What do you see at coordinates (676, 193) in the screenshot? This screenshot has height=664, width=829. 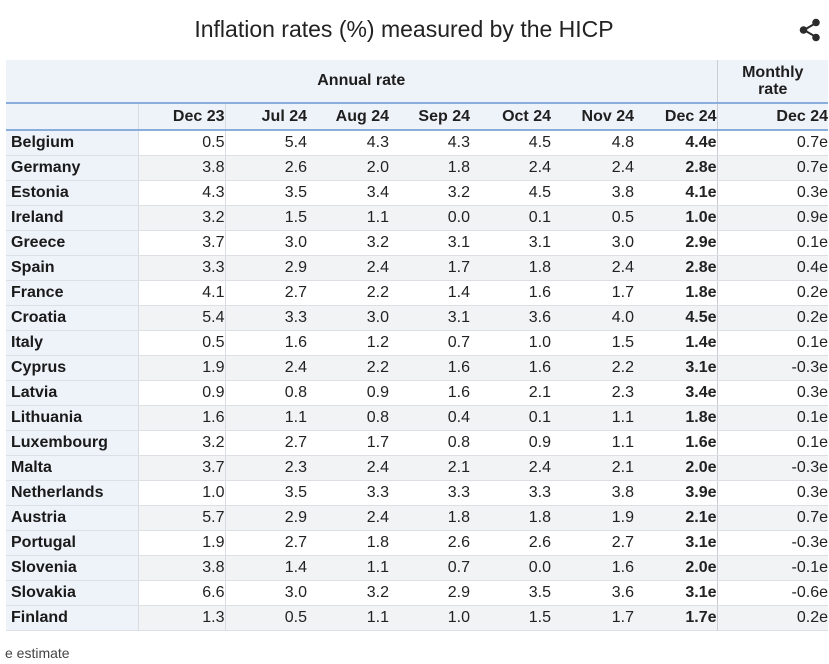 I see `value-cell: 4.1e` at bounding box center [676, 193].